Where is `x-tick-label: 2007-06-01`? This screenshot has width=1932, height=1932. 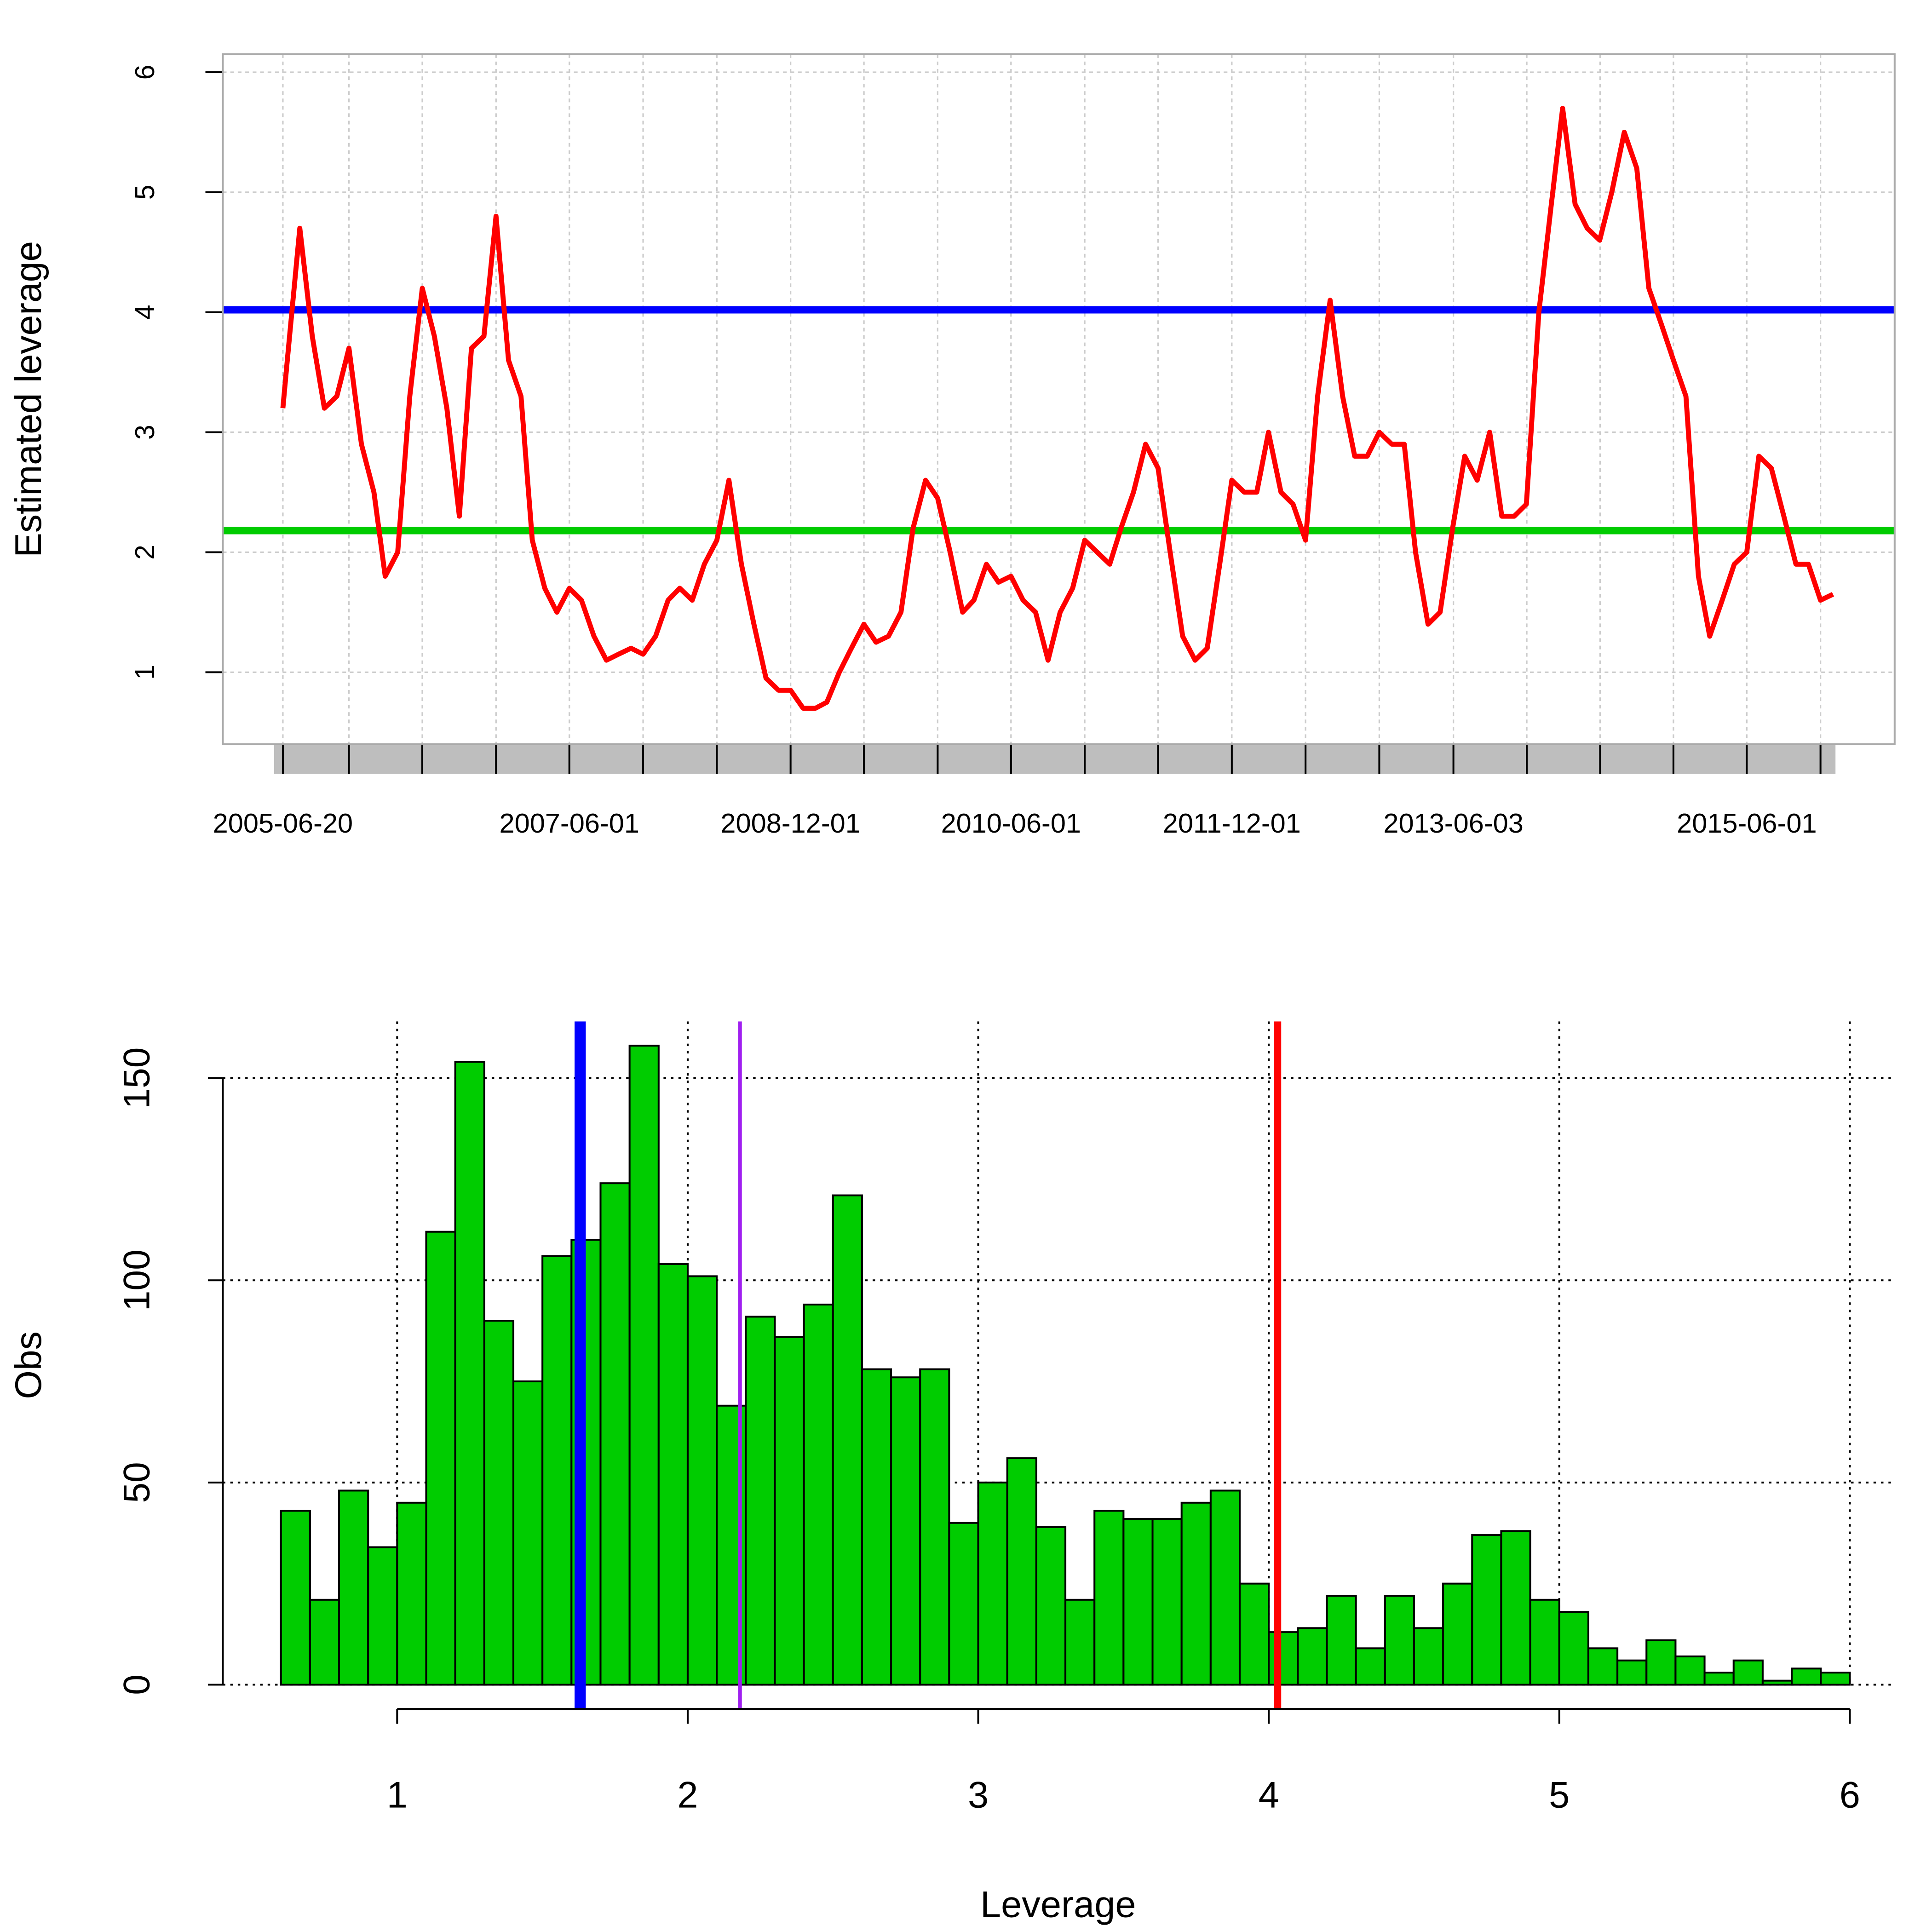 x-tick-label: 2007-06-01 is located at coordinates (569, 823).